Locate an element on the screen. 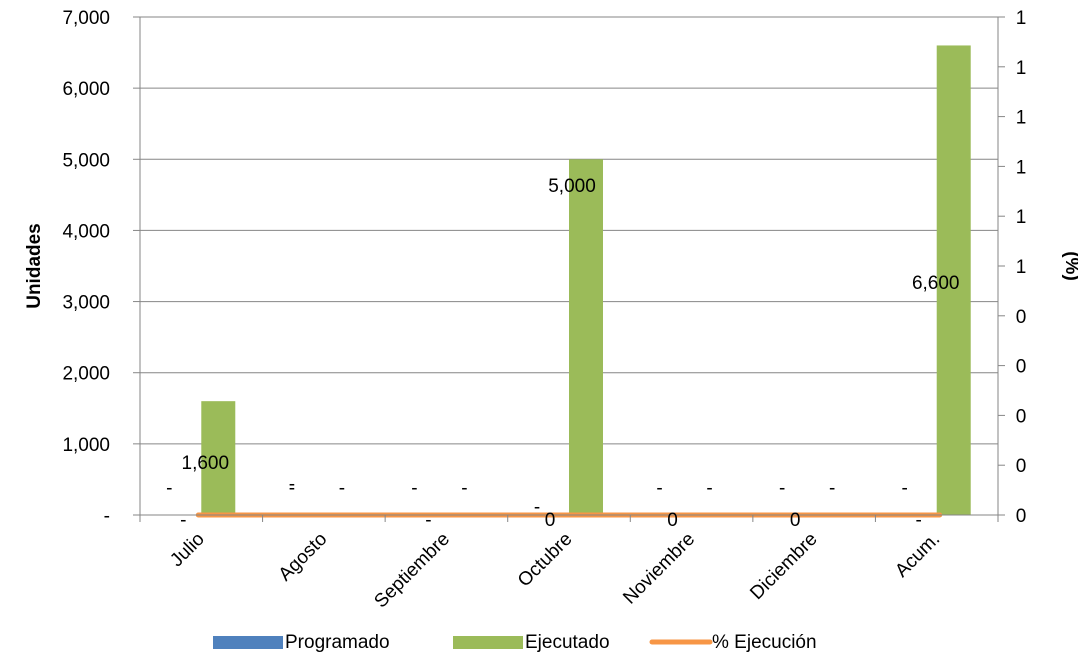  y-tick-label: 2,000 is located at coordinates (86, 374).